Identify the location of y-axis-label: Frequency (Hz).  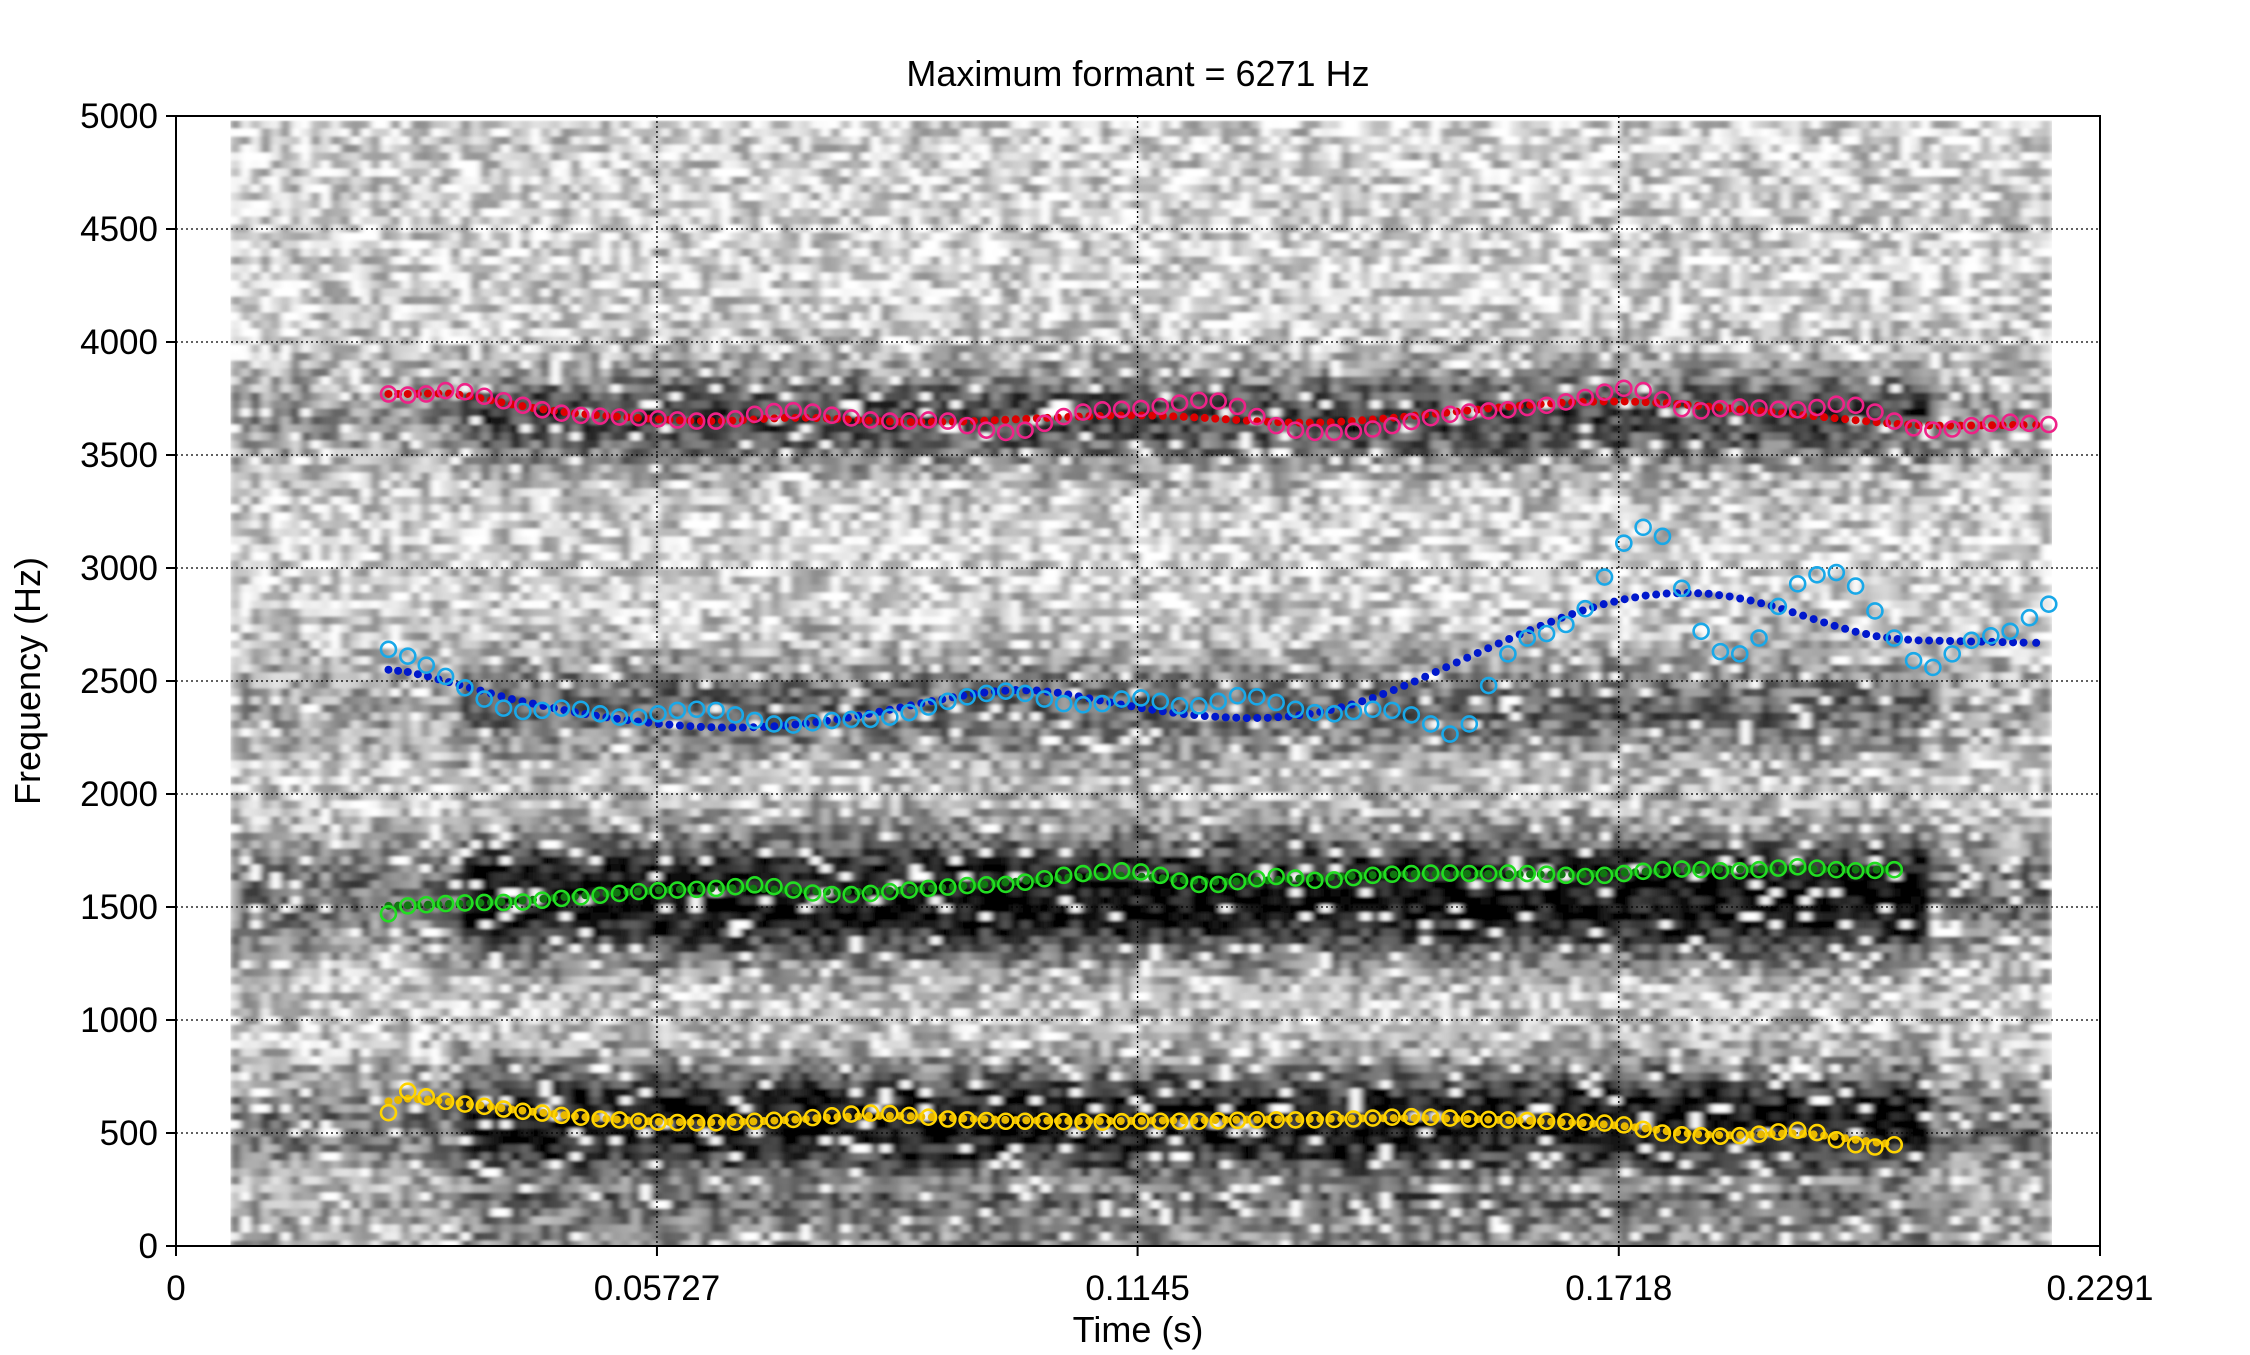
(27, 681).